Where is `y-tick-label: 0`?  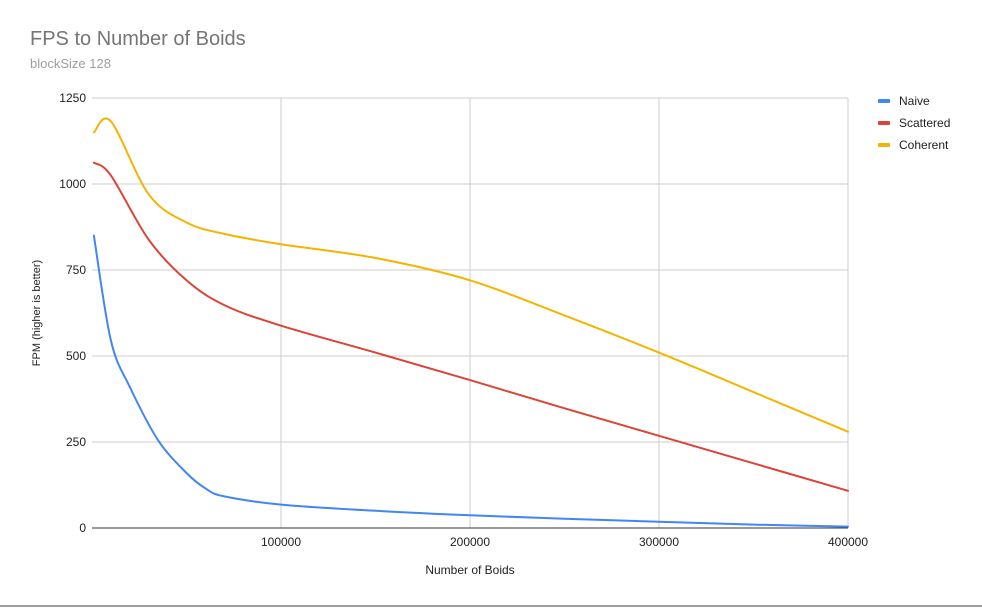 y-tick-label: 0 is located at coordinates (82, 528).